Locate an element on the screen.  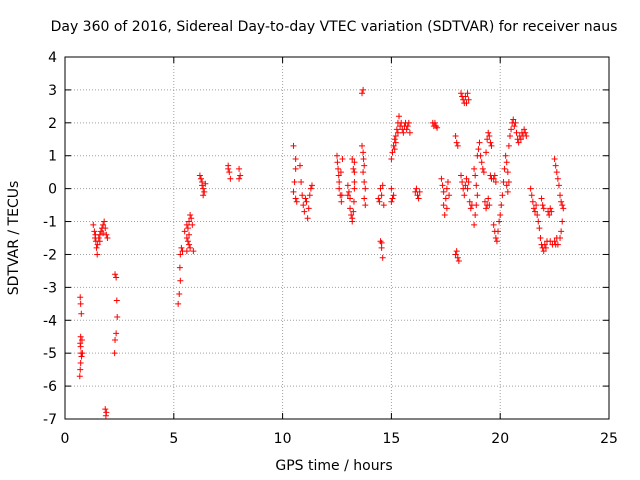
x-tick-label: 5 is located at coordinates (173, 439).